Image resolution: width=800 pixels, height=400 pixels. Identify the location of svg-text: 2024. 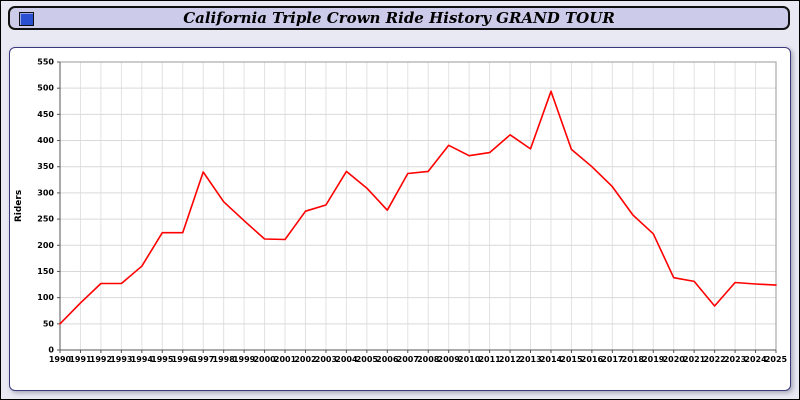
(755, 359).